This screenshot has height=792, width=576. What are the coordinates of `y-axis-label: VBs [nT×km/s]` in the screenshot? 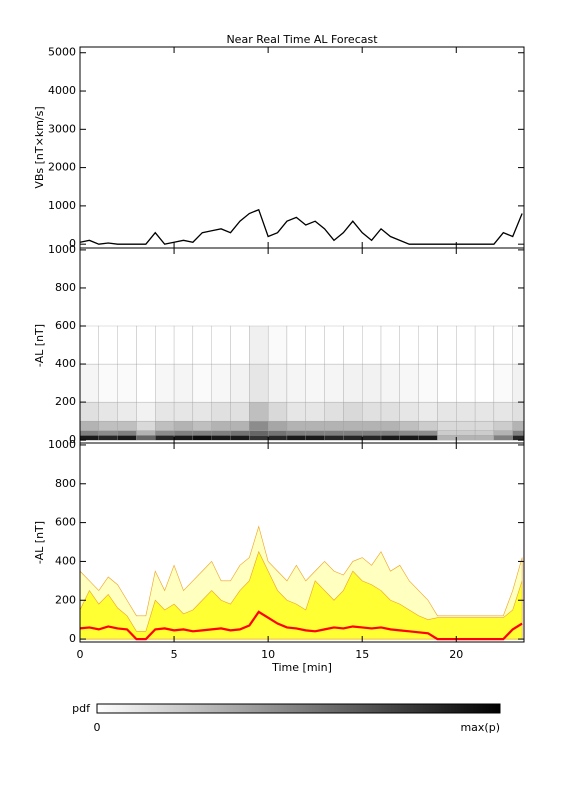 It's located at (39, 147).